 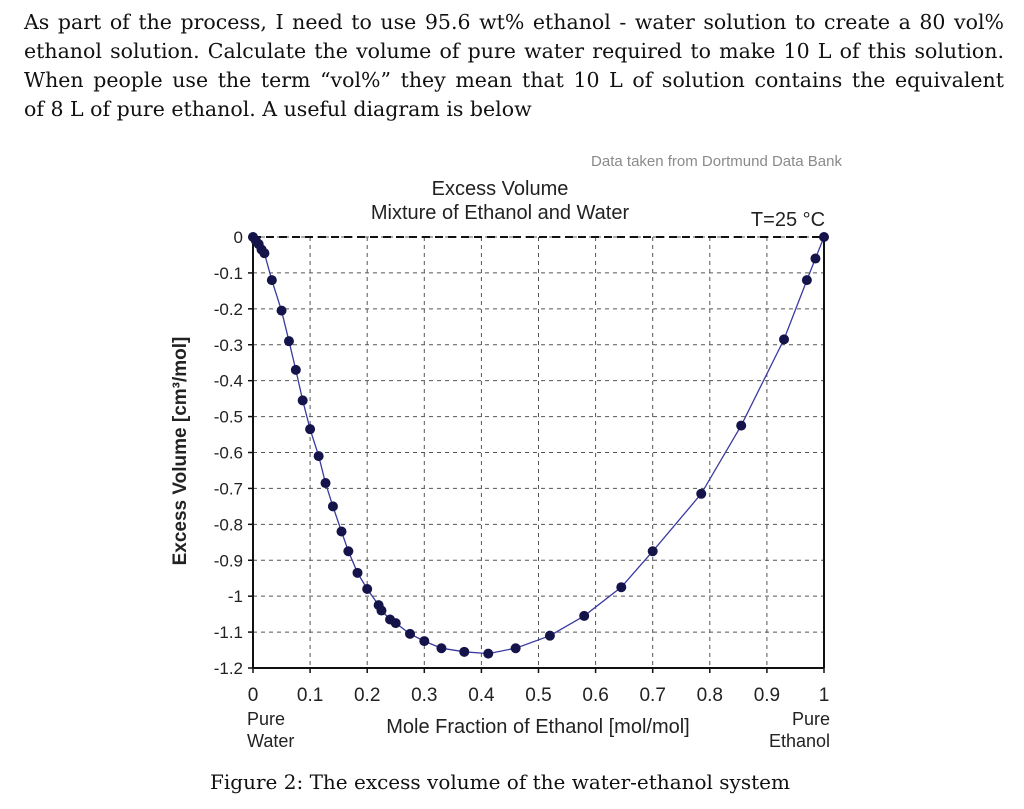 I want to click on y-axis-label: Excess Volume [cm³/mol], so click(x=180, y=451).